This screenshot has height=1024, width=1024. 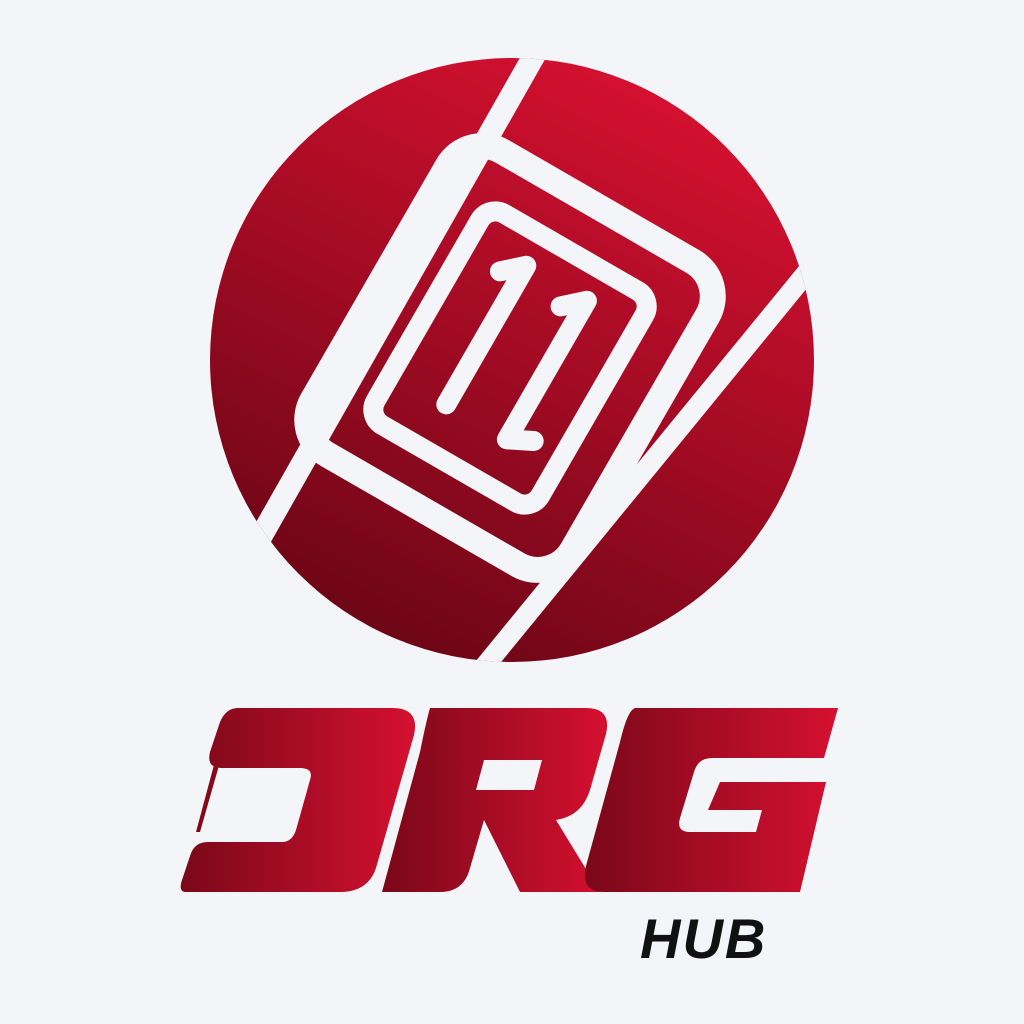 I want to click on org-wordmark, so click(x=509, y=800).